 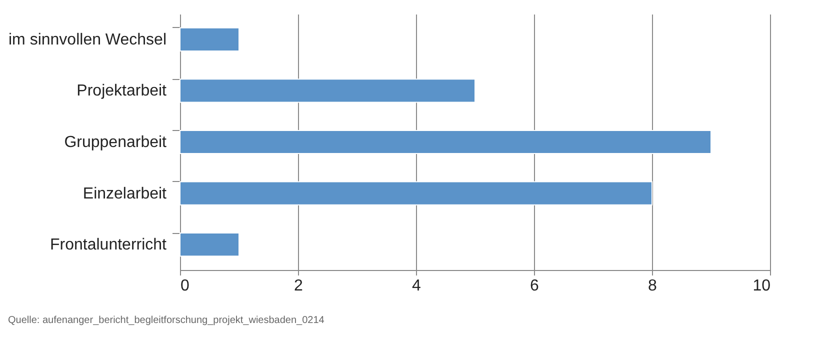 I want to click on x-tick-label: 6, so click(x=535, y=286).